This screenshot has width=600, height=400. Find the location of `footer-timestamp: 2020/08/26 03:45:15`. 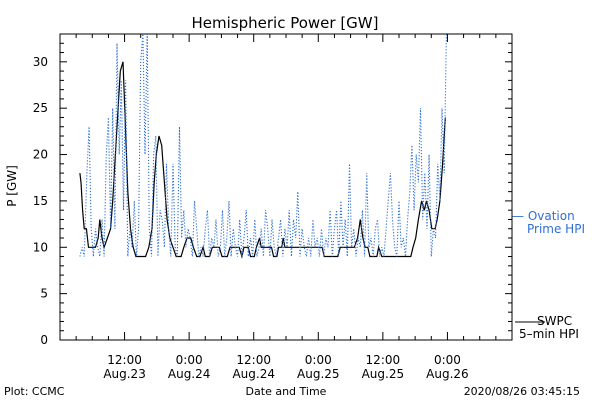

footer-timestamp: 2020/08/26 03:45:15 is located at coordinates (522, 391).